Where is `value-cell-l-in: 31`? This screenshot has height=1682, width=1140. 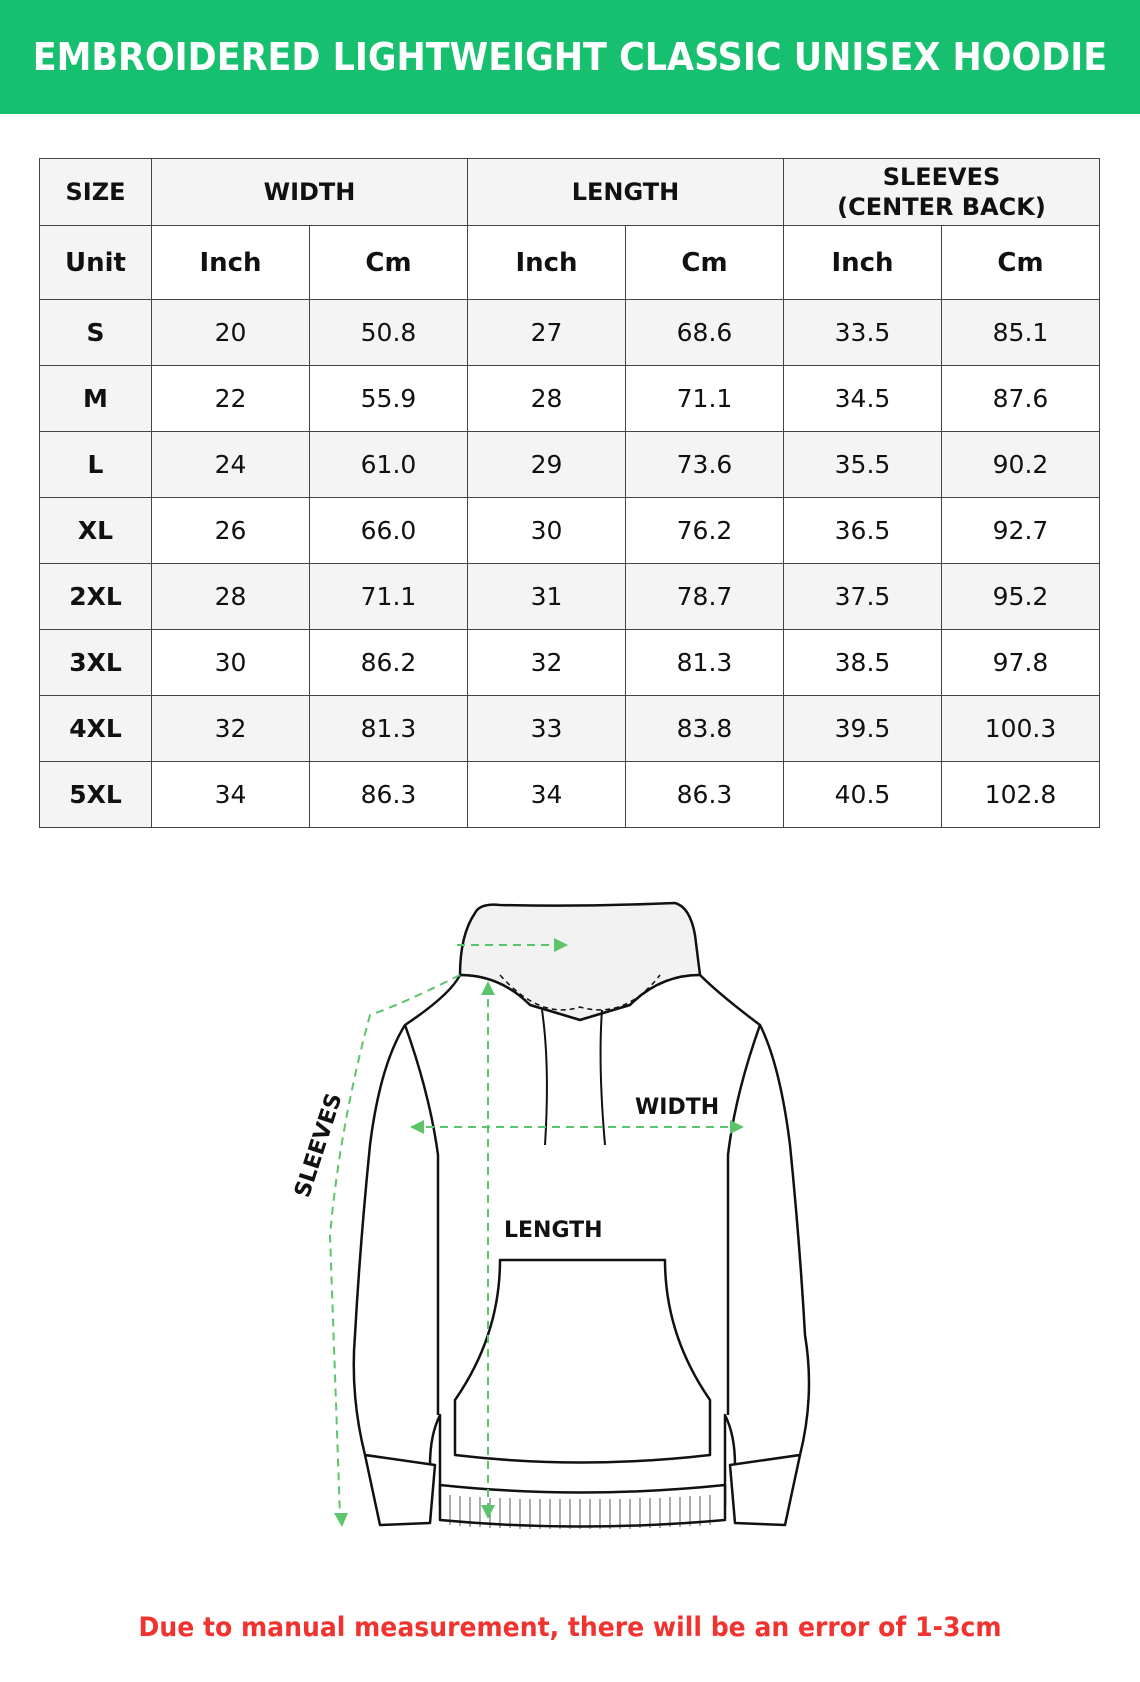 value-cell-l-in: 31 is located at coordinates (546, 596).